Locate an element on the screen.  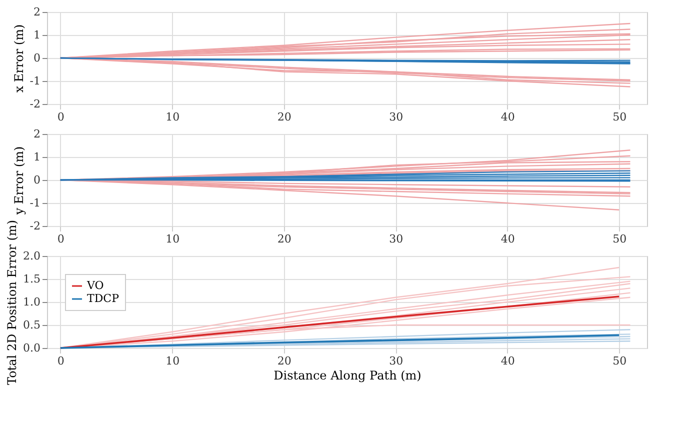
legend-label: TDCP is located at coordinates (103, 298).